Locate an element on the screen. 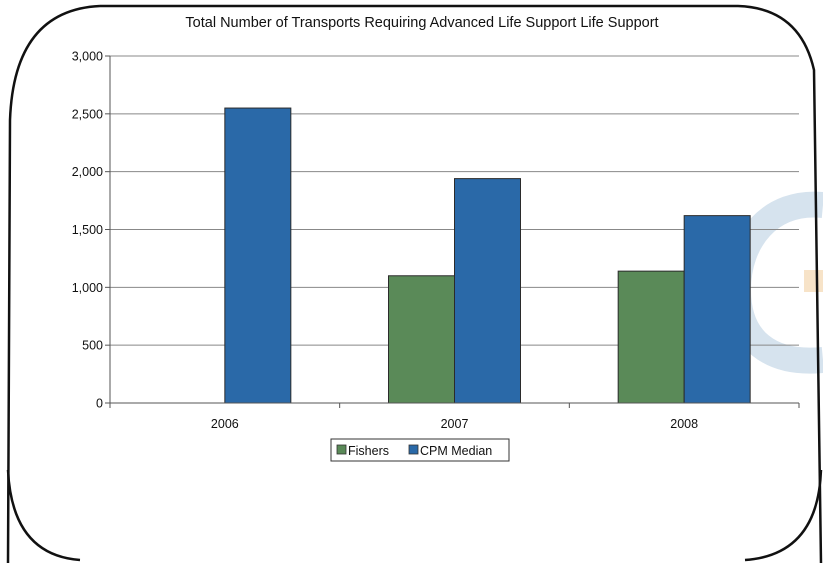 The image size is (823, 563). bar-fishers-2008 is located at coordinates (651, 337).